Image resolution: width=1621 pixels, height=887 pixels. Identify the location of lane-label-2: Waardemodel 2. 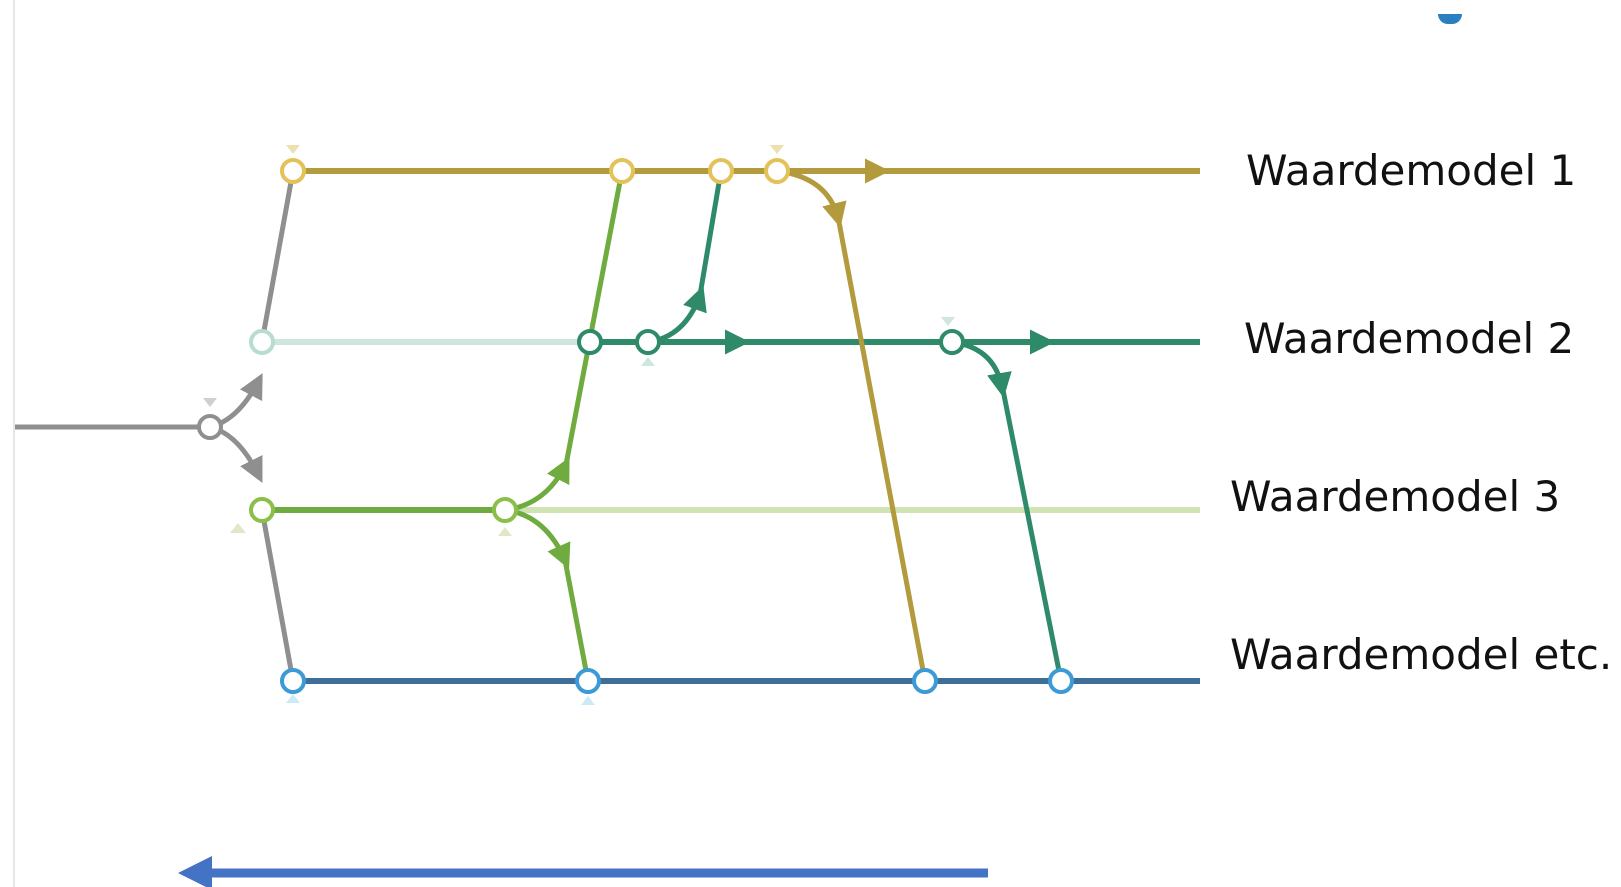
(1409, 338).